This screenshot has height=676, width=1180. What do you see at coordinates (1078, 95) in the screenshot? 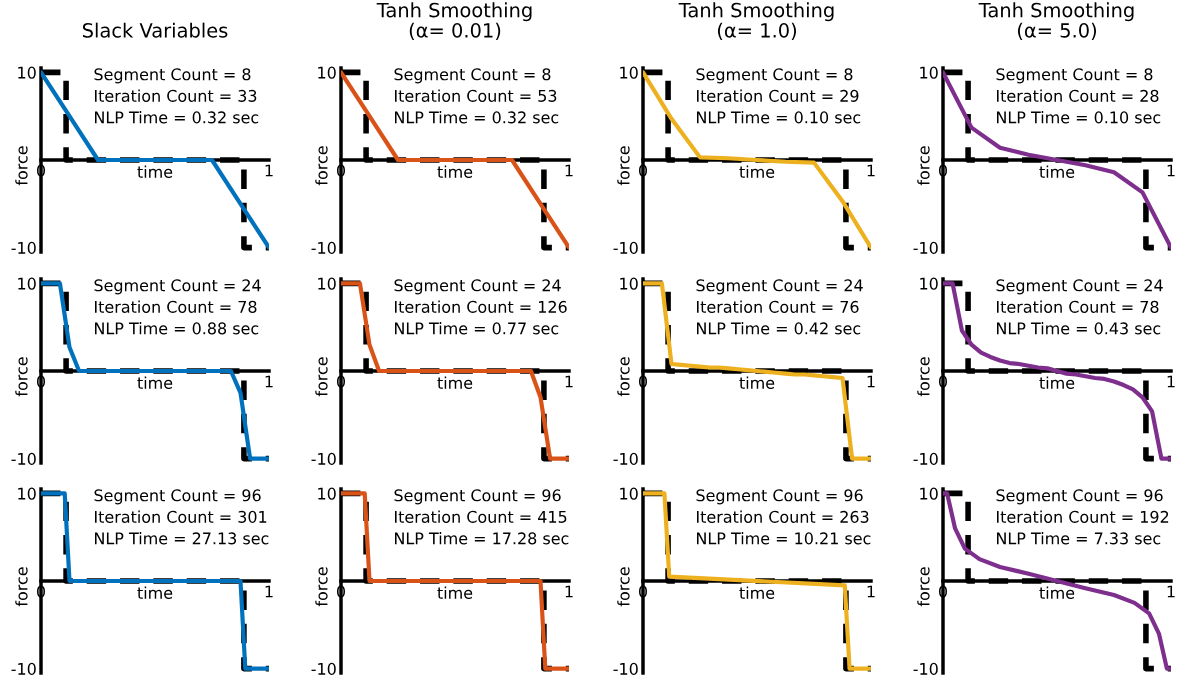
I see `annotation: Iteration Count = 28` at bounding box center [1078, 95].